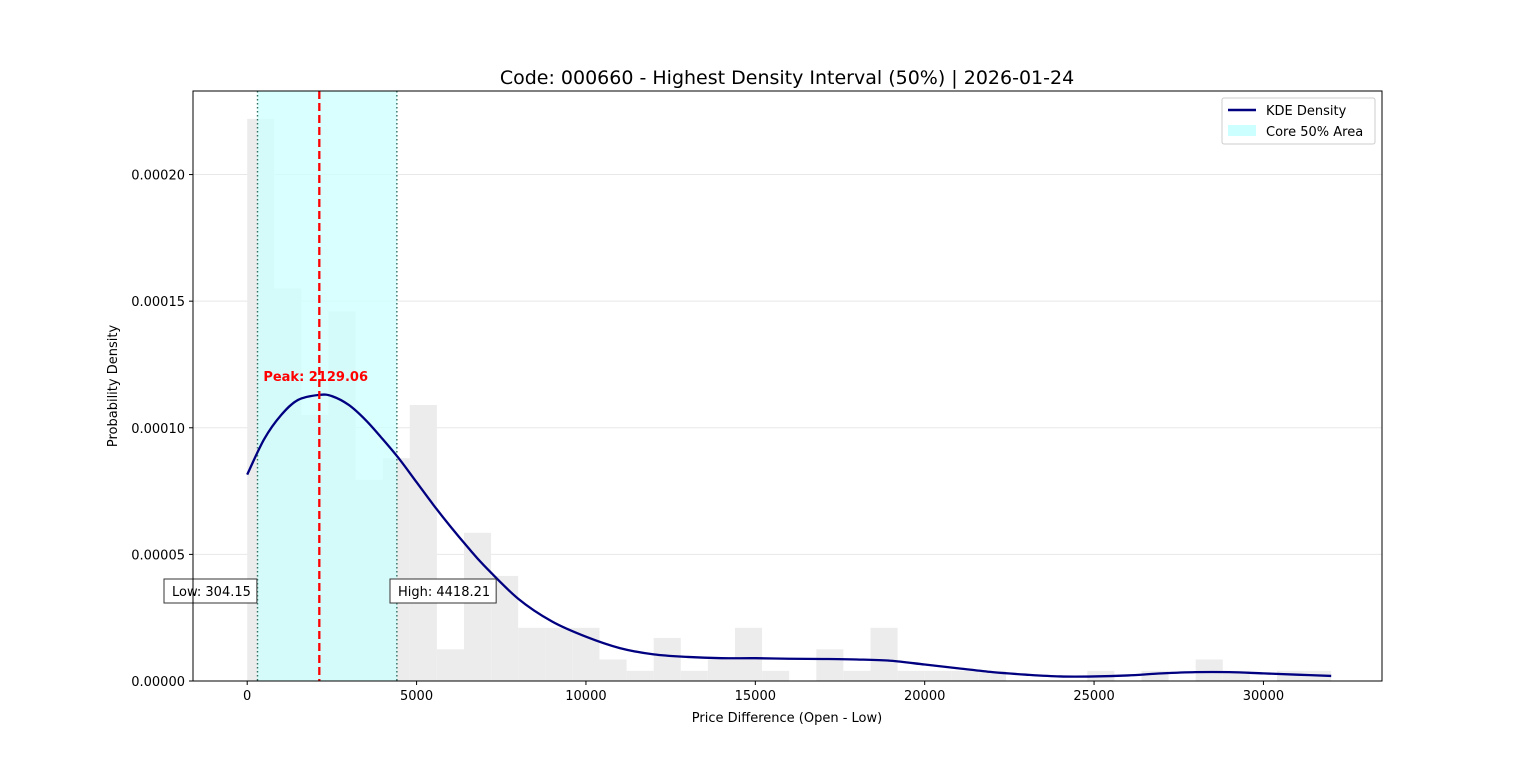  Describe the element at coordinates (1314, 132) in the screenshot. I see `legend-core-area-label: Core 50% Area` at that location.